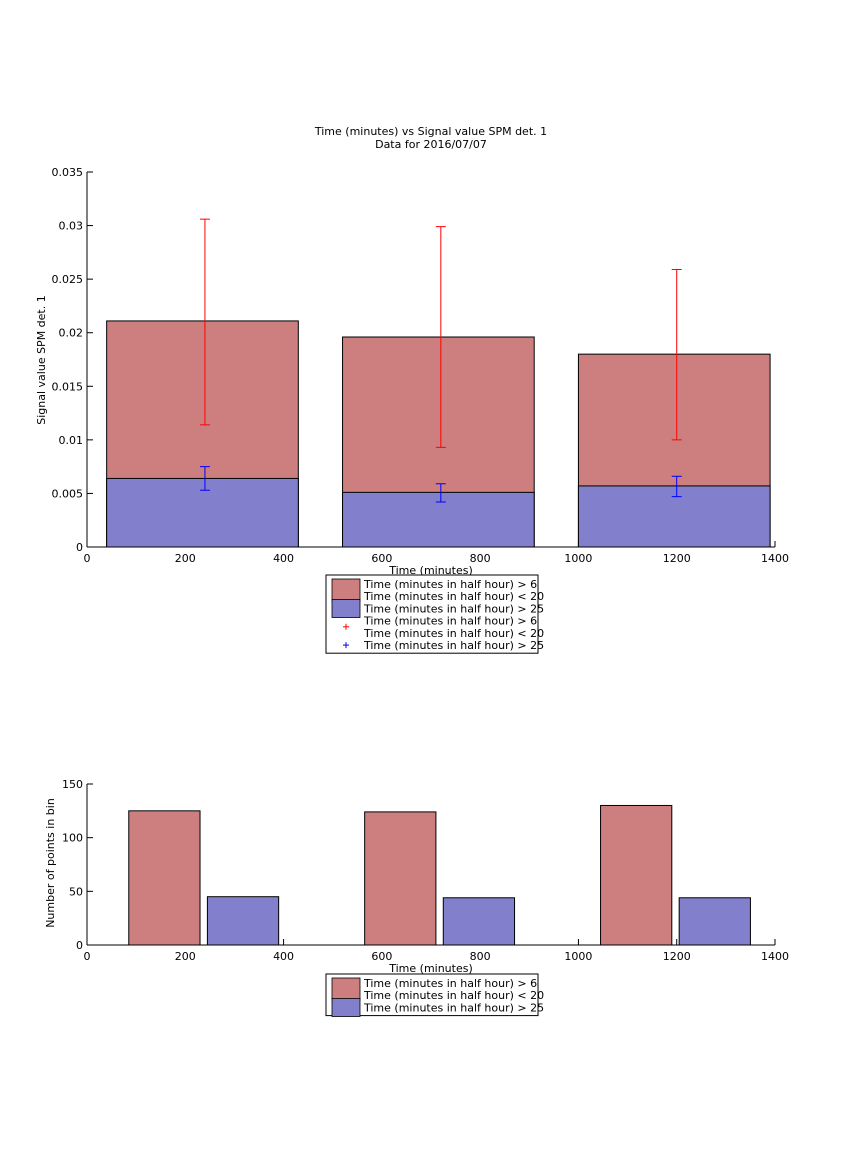 The image size is (864, 1152). Describe the element at coordinates (50, 863) in the screenshot. I see `count-chart-y-axis-label: Number of points in bin` at that location.